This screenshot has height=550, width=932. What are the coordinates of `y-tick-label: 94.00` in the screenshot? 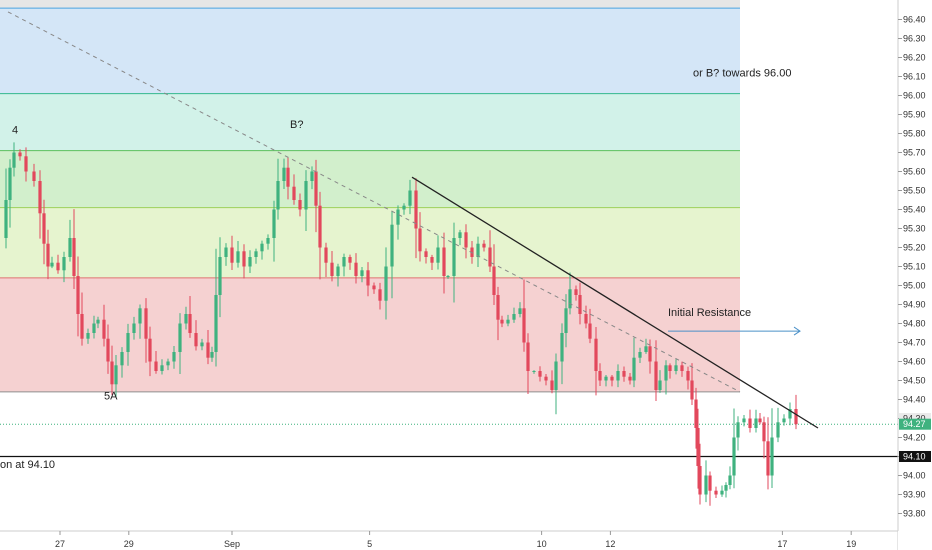 It's located at (914, 476).